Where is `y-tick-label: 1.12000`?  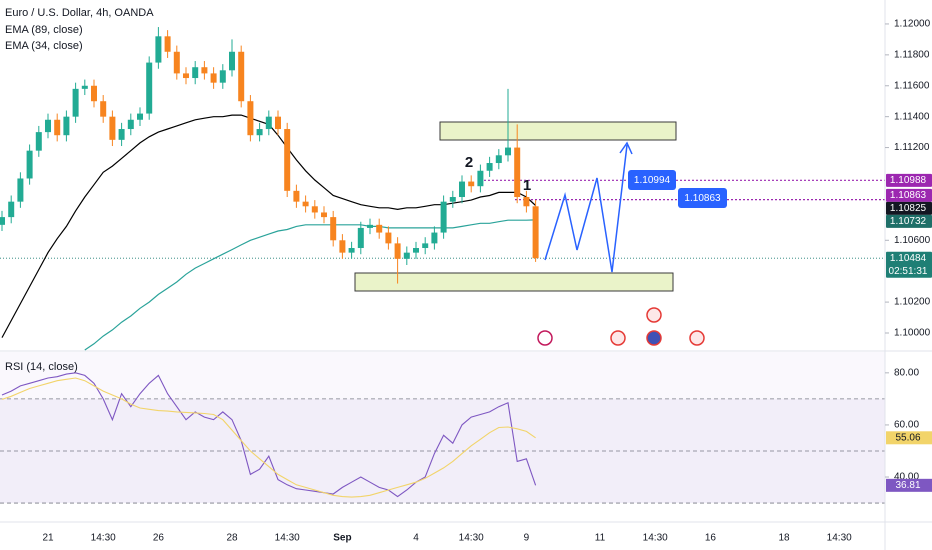
y-tick-label: 1.12000 is located at coordinates (912, 24).